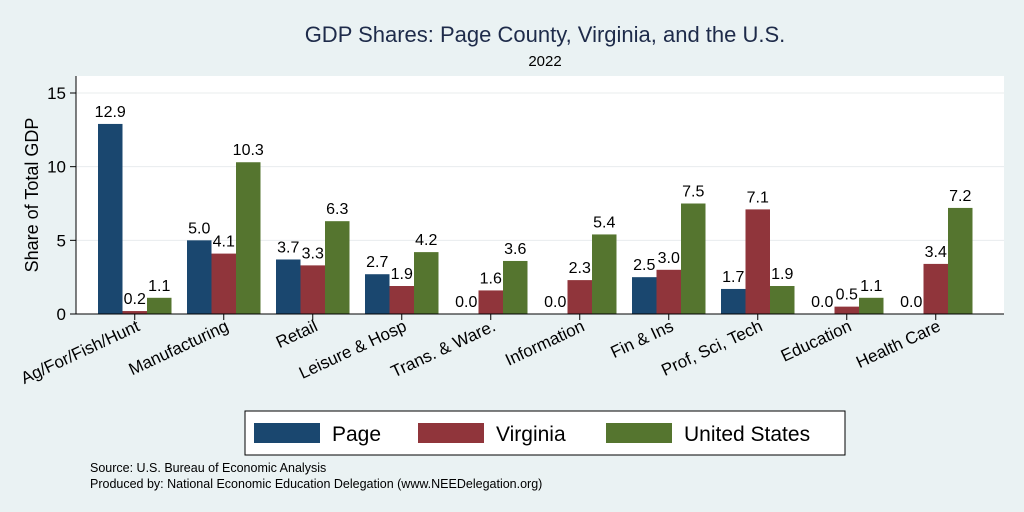 This screenshot has height=512, width=1024. Describe the element at coordinates (208, 468) in the screenshot. I see `source-note: Source: U.S. Bureau of Economic Analysis` at that location.